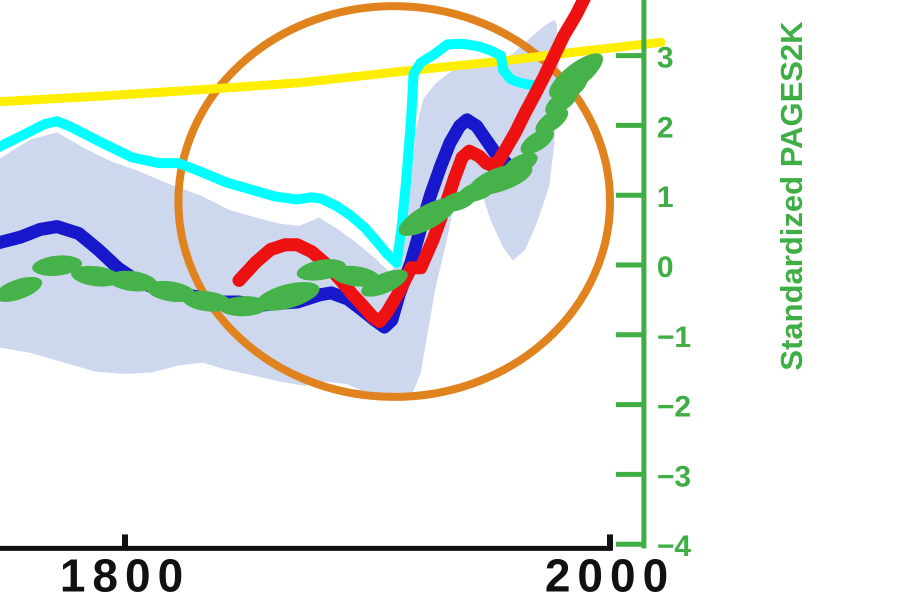  What do you see at coordinates (674, 407) in the screenshot?
I see `y-axis-tick-label: −2` at bounding box center [674, 407].